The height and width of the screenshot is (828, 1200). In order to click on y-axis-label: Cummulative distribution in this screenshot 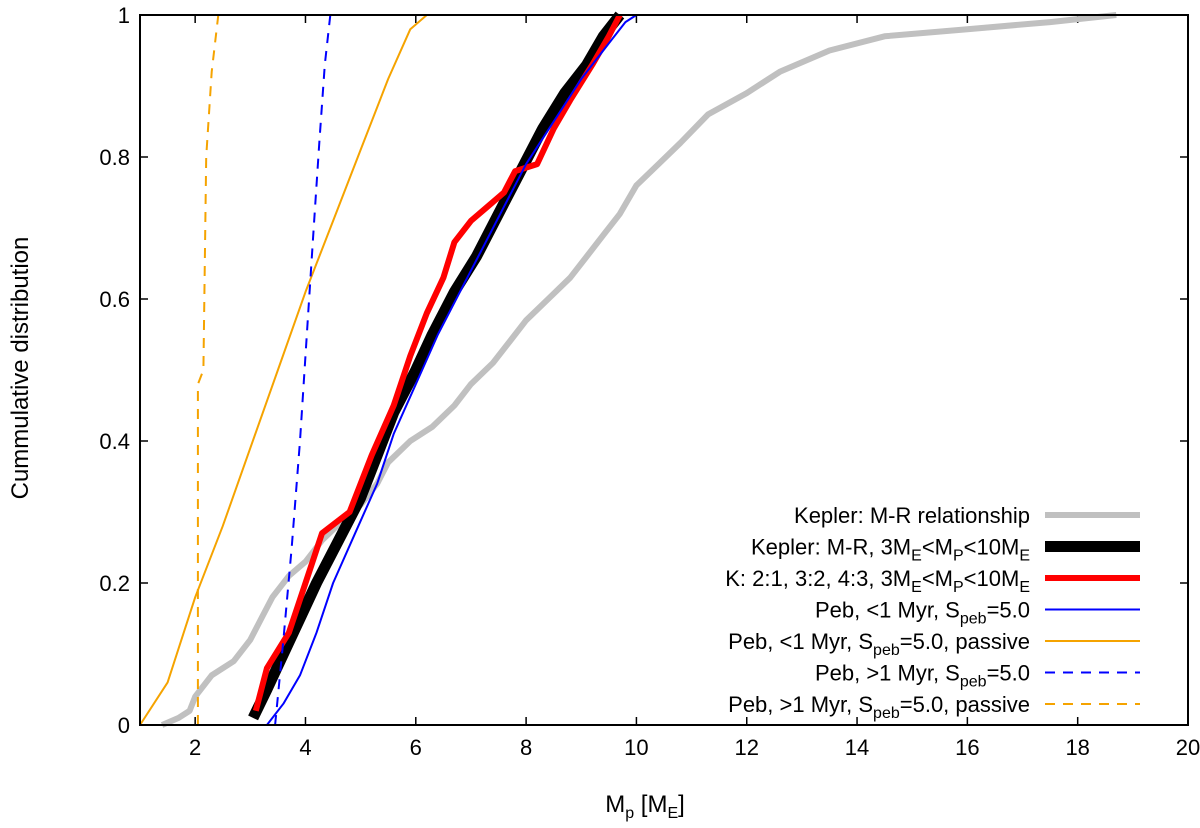, I will do `click(20, 368)`.